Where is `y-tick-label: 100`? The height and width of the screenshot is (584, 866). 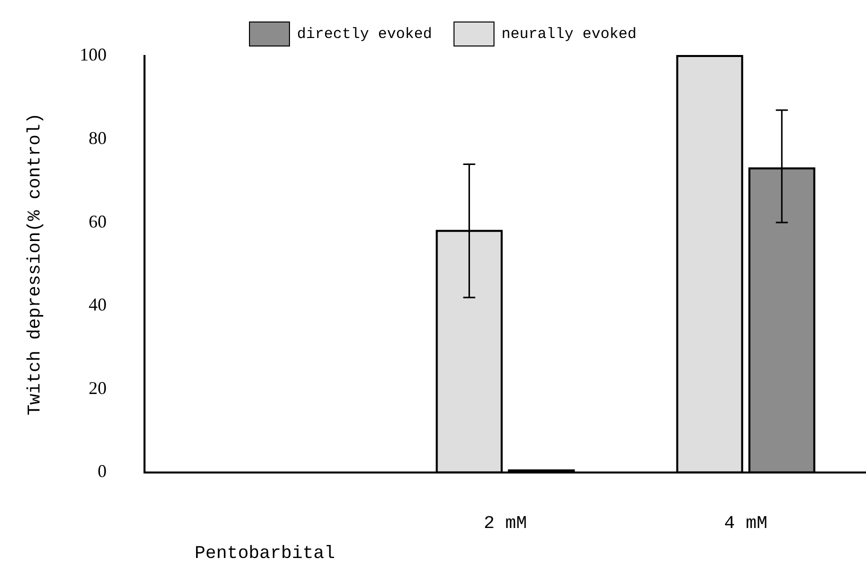
y-tick-label: 100 is located at coordinates (93, 54).